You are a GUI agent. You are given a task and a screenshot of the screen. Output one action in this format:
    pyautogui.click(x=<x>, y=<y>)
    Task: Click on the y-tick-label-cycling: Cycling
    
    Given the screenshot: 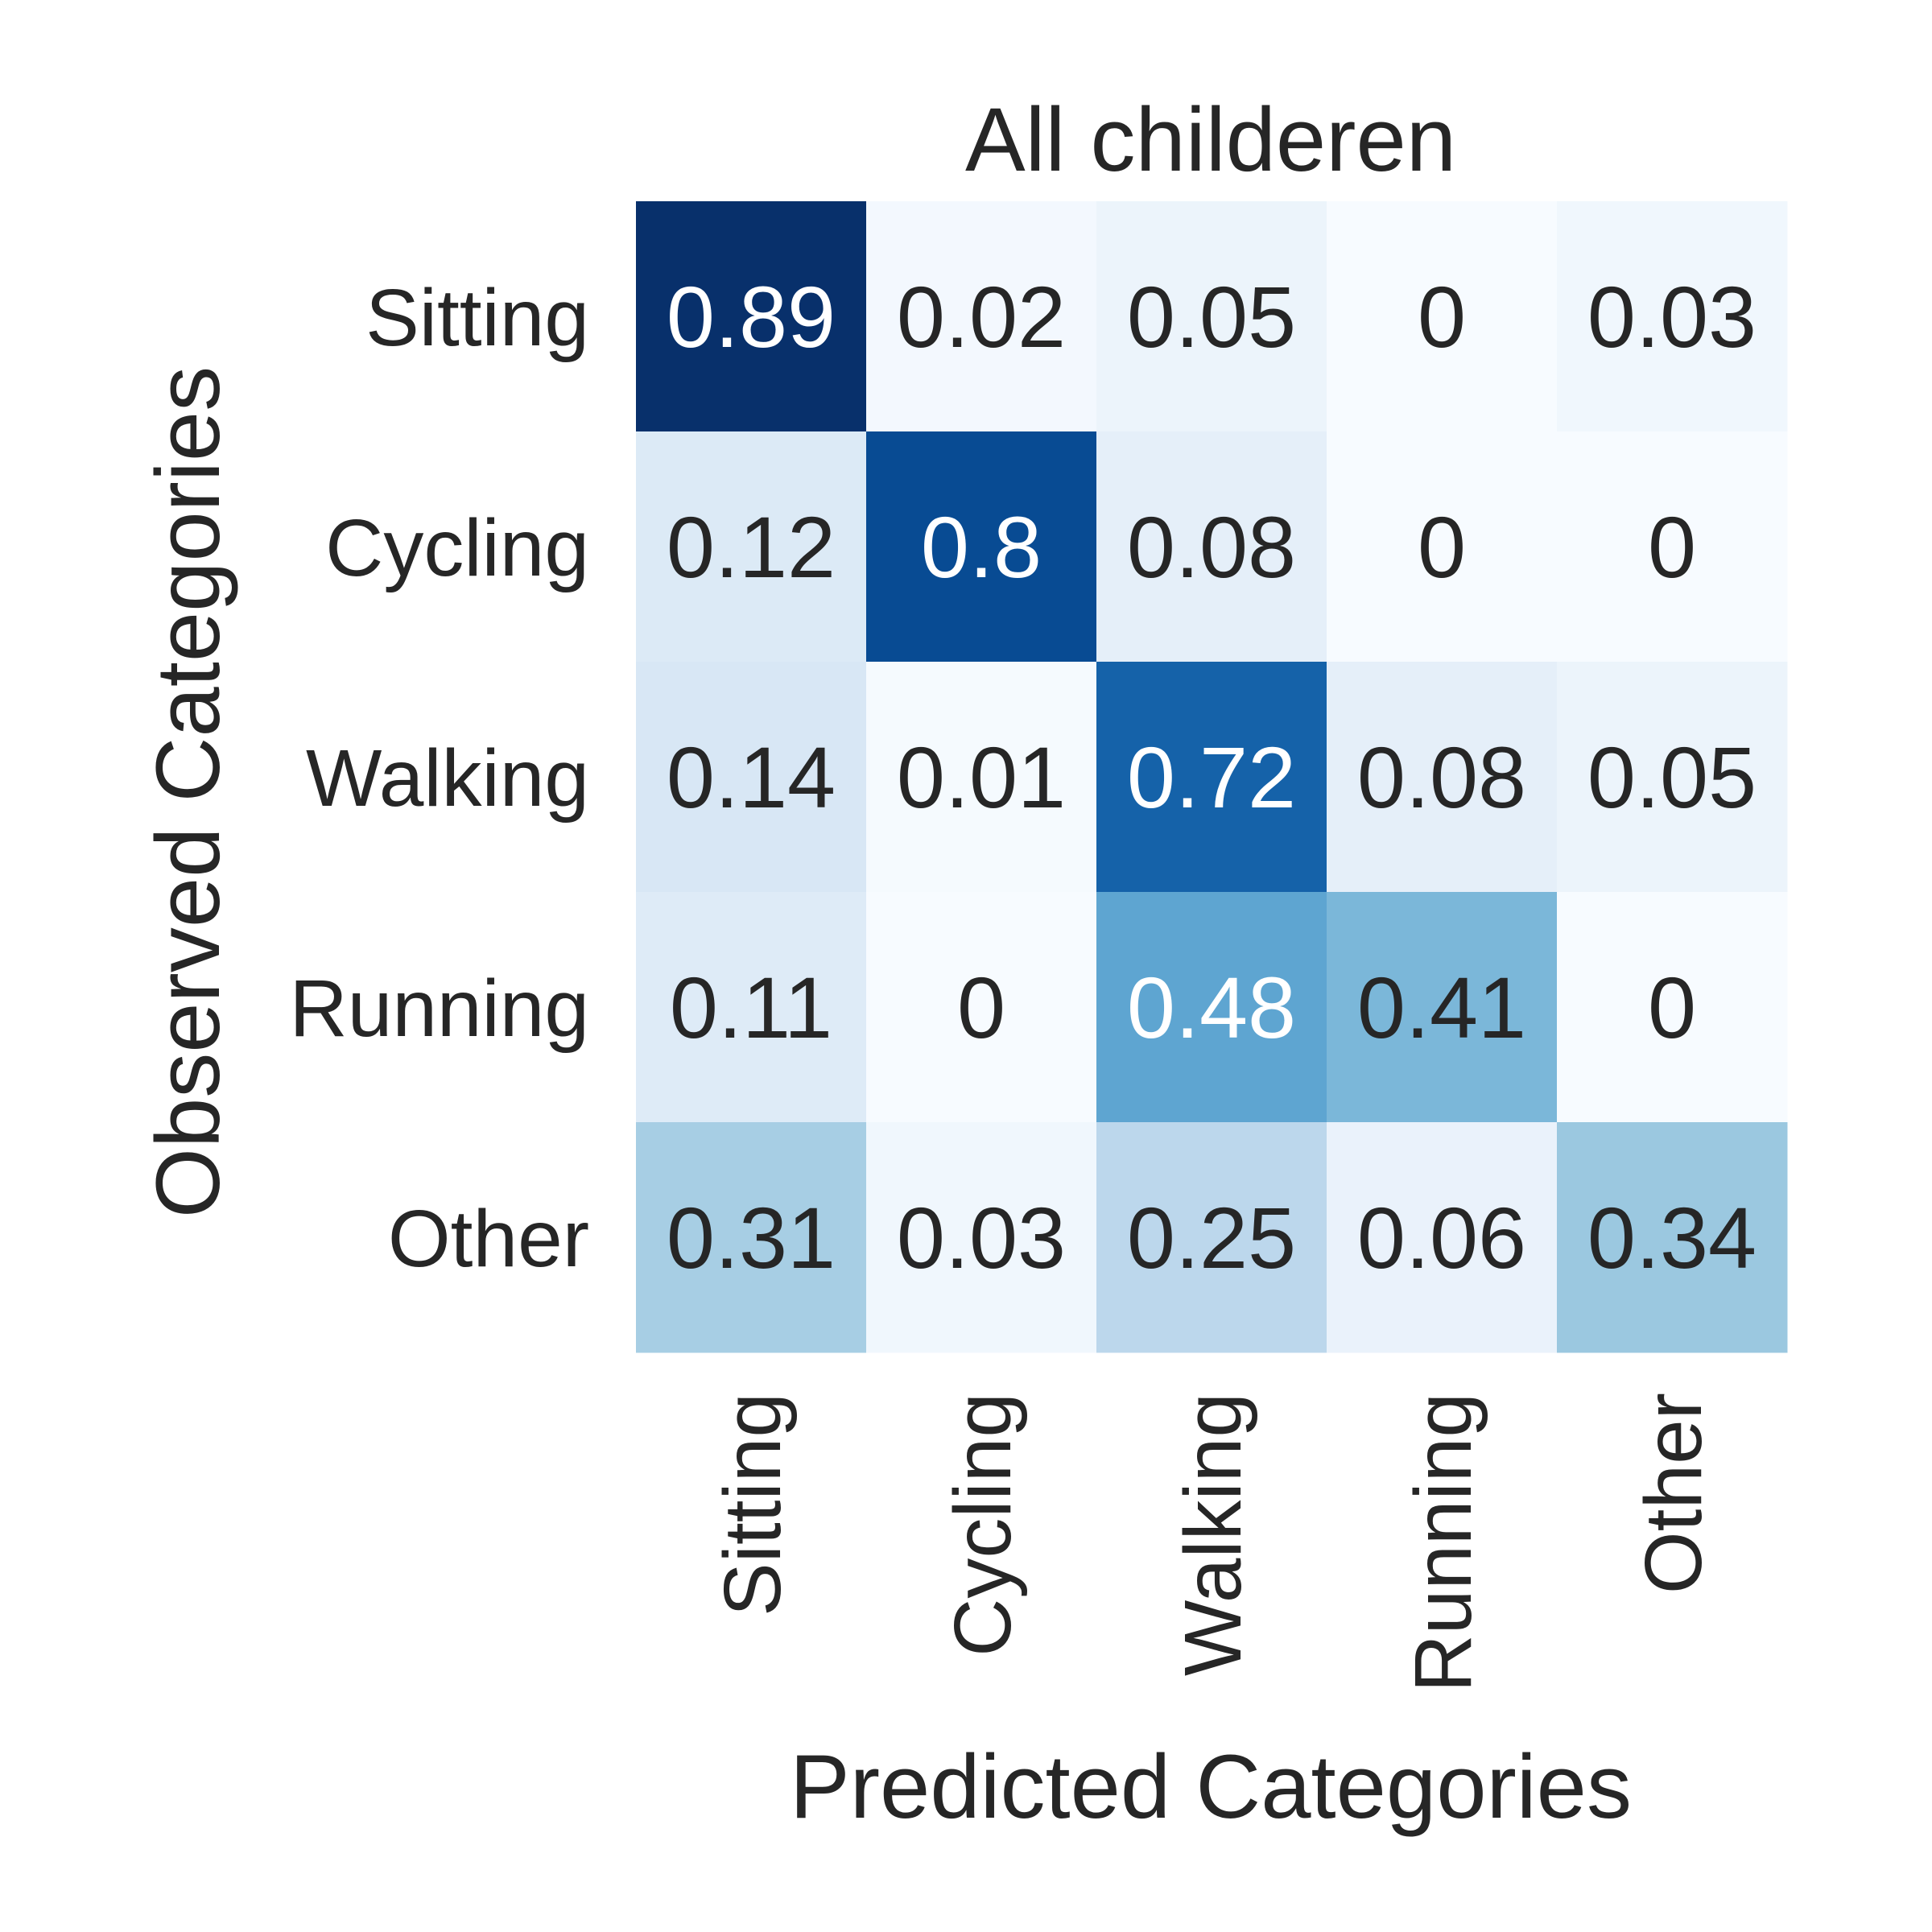 What is the action you would take?
    pyautogui.click(x=457, y=548)
    